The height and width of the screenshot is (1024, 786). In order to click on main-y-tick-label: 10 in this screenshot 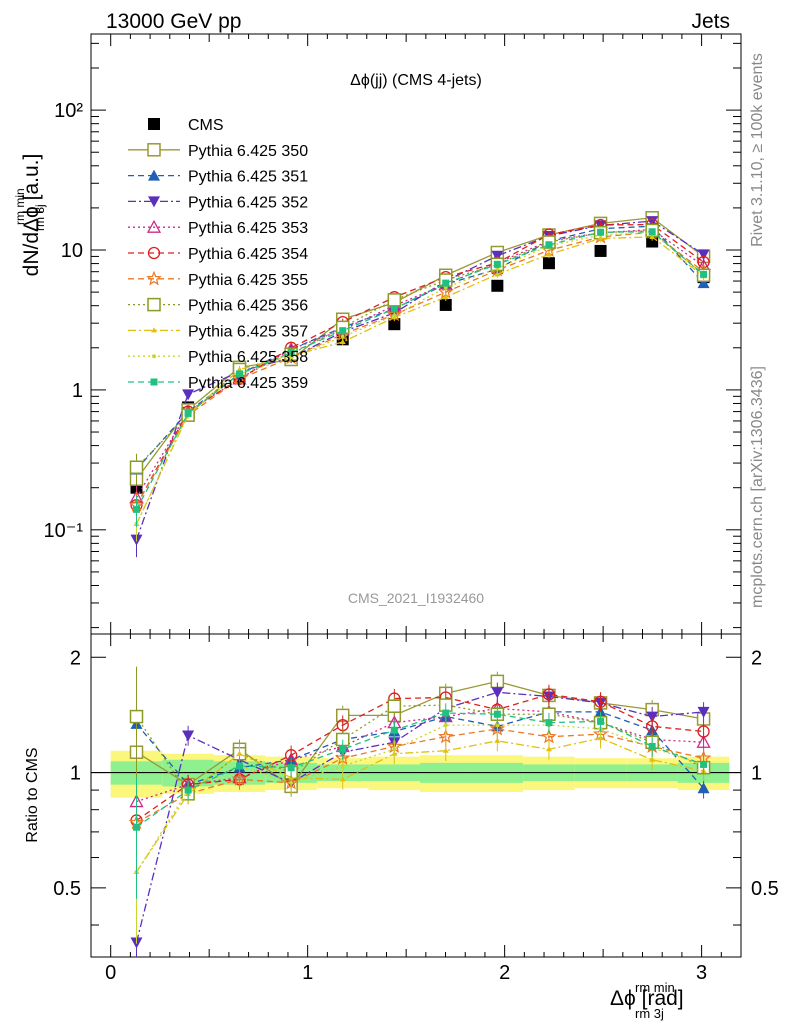, I will do `click(72, 251)`.